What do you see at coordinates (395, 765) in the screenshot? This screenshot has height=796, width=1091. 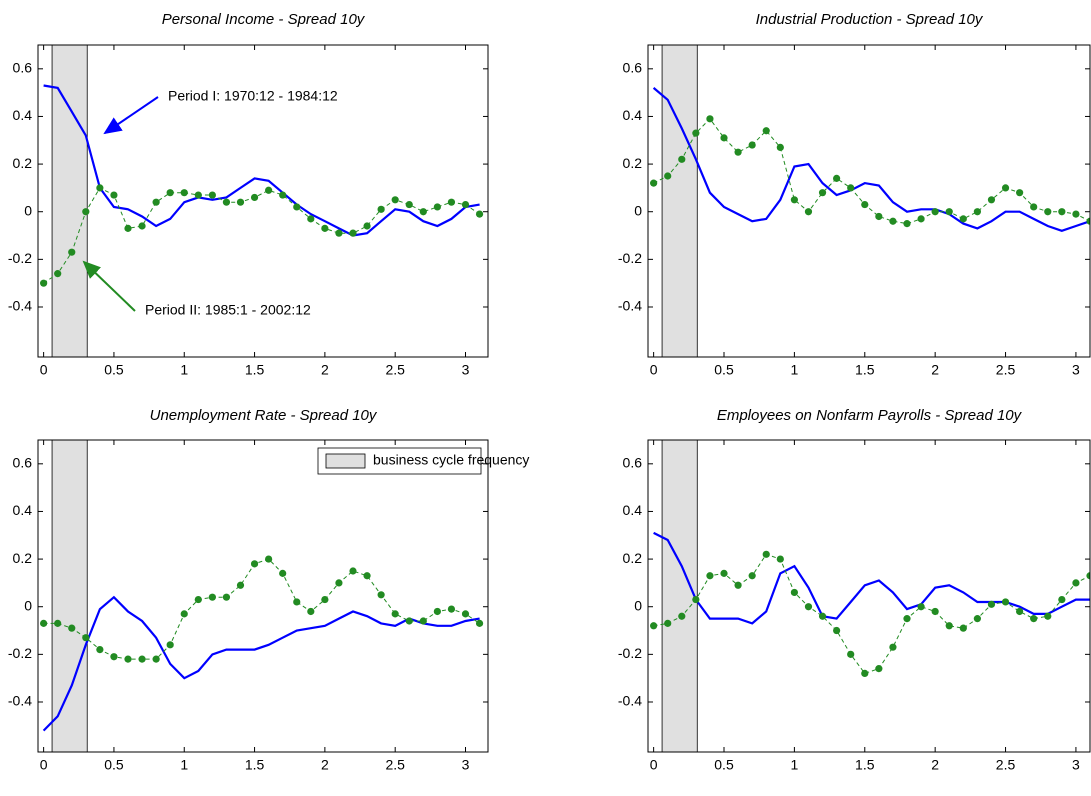 I see `x-tick-label: 2.5` at bounding box center [395, 765].